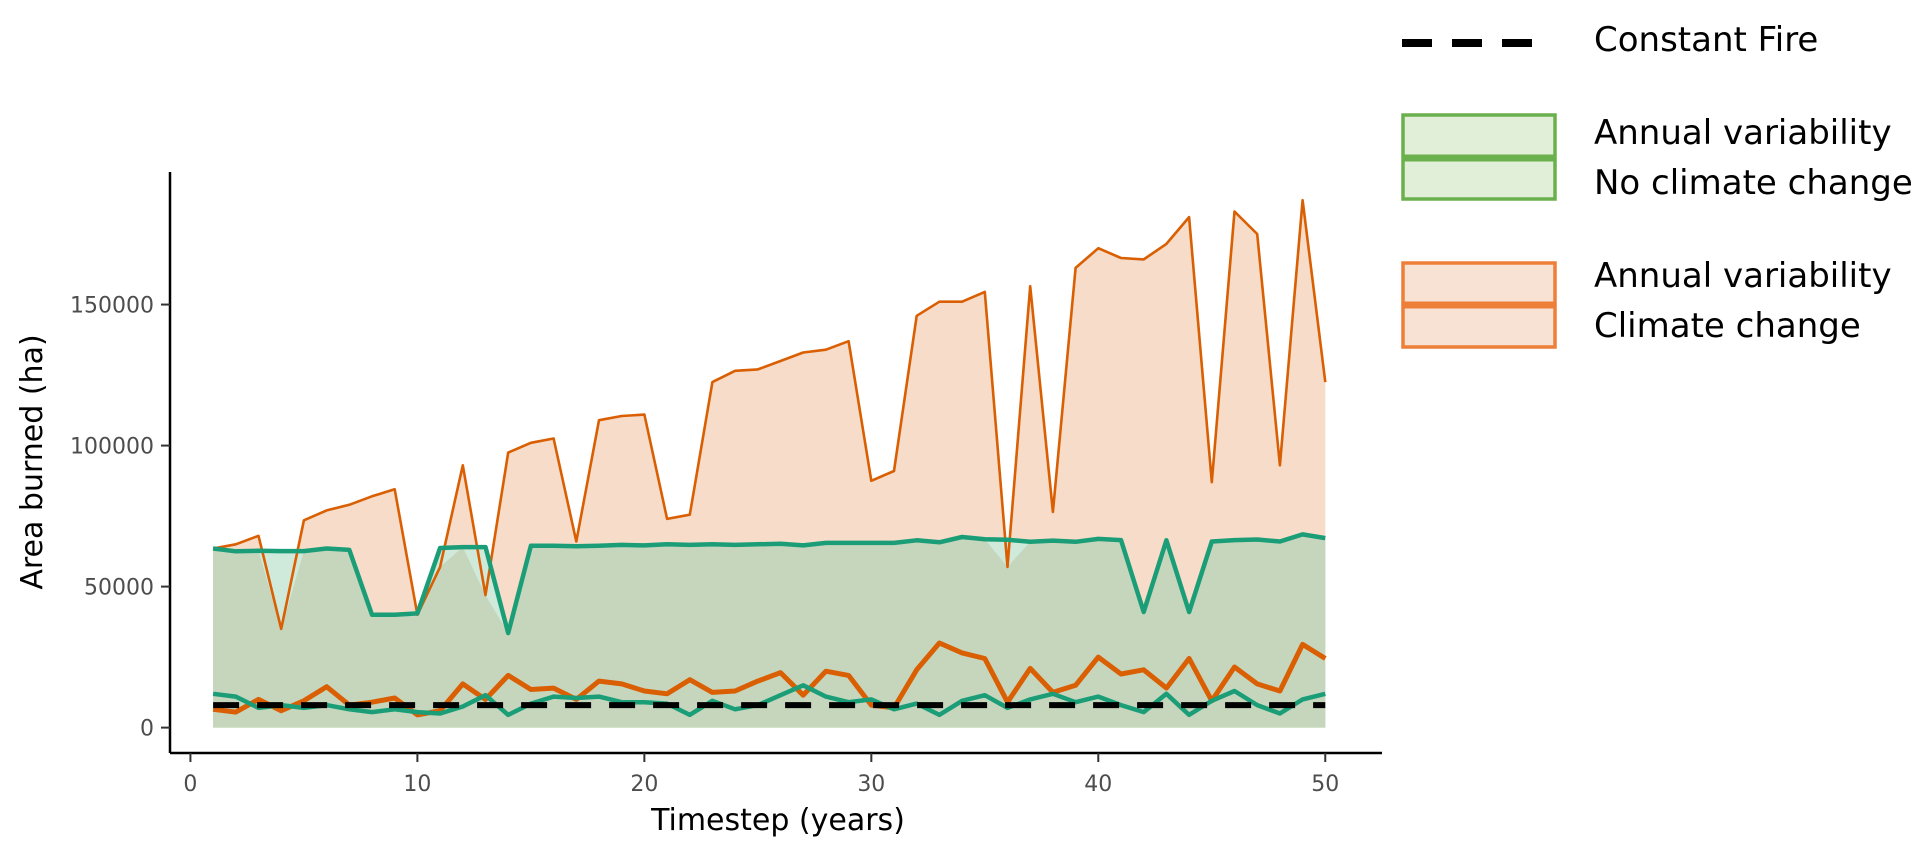 The image size is (1924, 851). I want to click on legend-item-no-climate-change: Annual variability No climate change, so click(1657, 158).